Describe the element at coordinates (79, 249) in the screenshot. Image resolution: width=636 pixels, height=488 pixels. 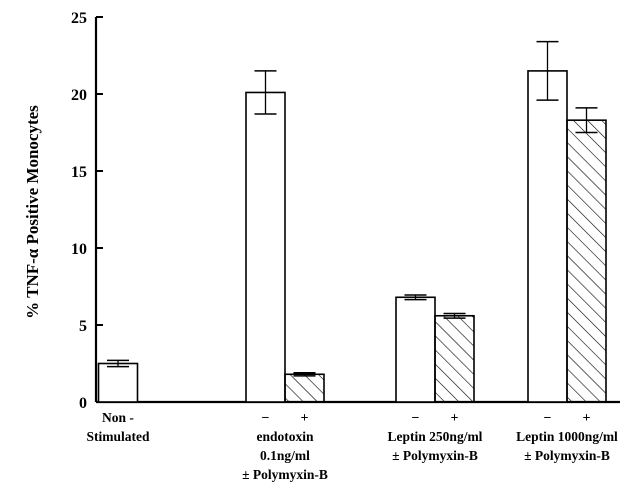
I see `y-tick-label-10: 10` at that location.